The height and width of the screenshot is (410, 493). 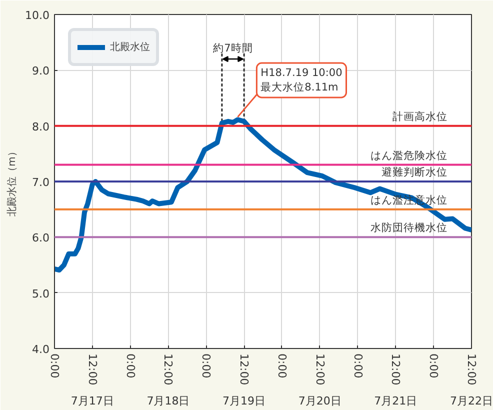 What do you see at coordinates (168, 401) in the screenshot?
I see `x2-tick-label: 7月18日` at bounding box center [168, 401].